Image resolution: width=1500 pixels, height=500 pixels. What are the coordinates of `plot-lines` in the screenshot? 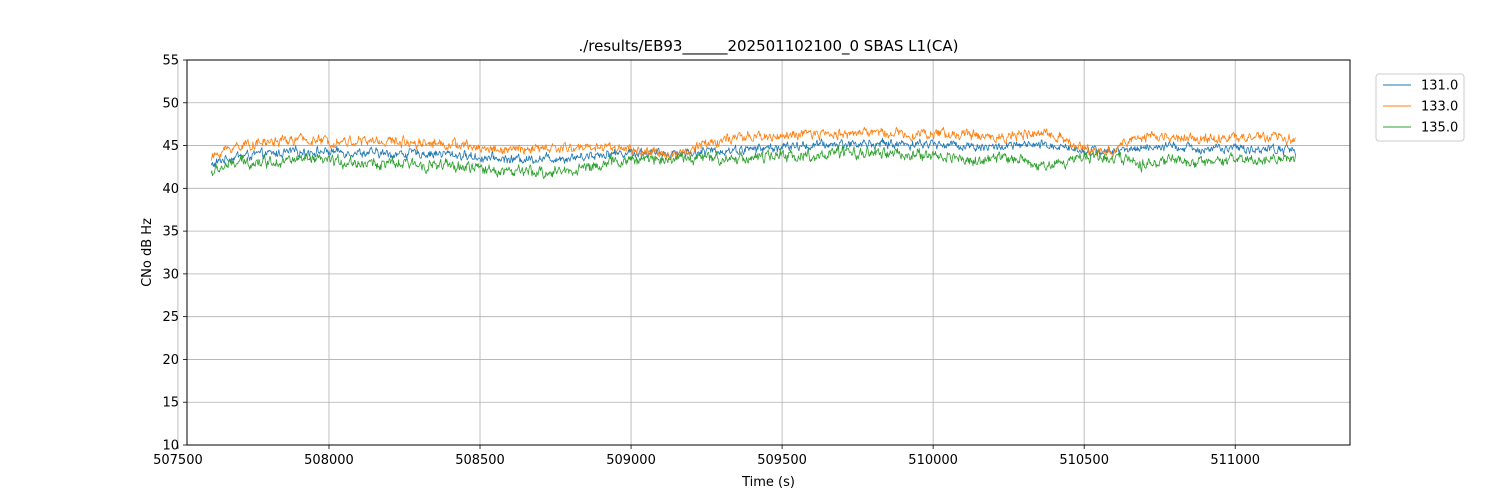 It's located at (753, 152).